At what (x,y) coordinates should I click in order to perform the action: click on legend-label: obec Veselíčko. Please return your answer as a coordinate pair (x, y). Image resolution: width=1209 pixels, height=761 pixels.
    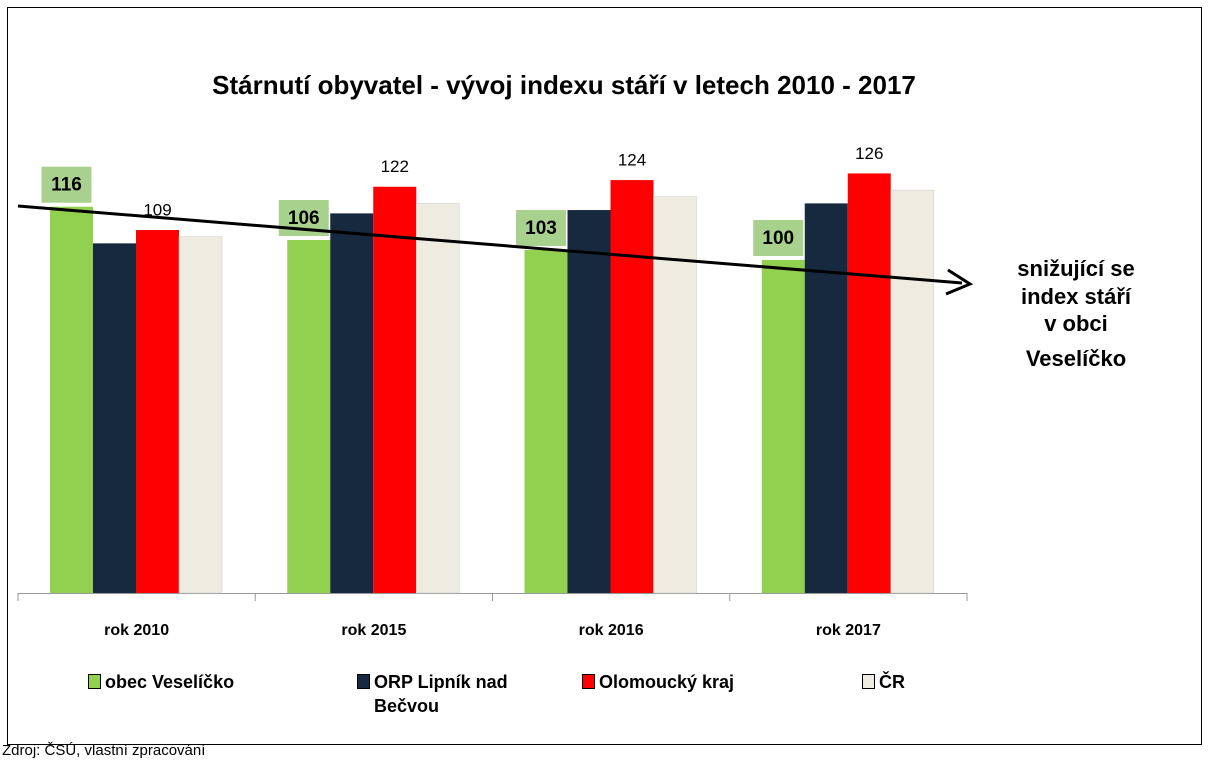
    Looking at the image, I should click on (170, 682).